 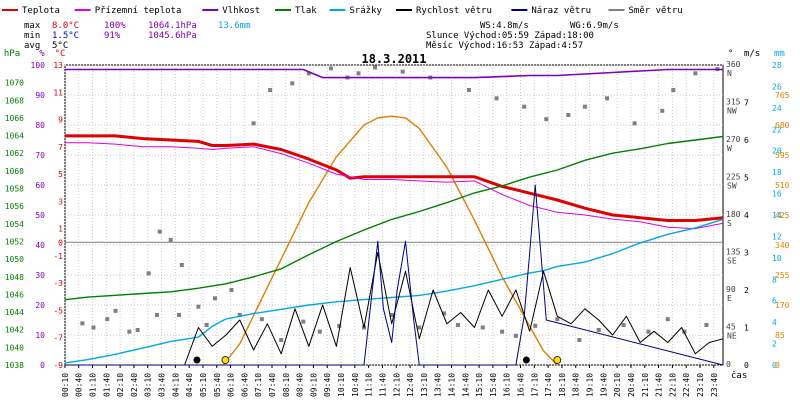 I want to click on x-tick-label-30: 15:10, so click(x=479, y=385).